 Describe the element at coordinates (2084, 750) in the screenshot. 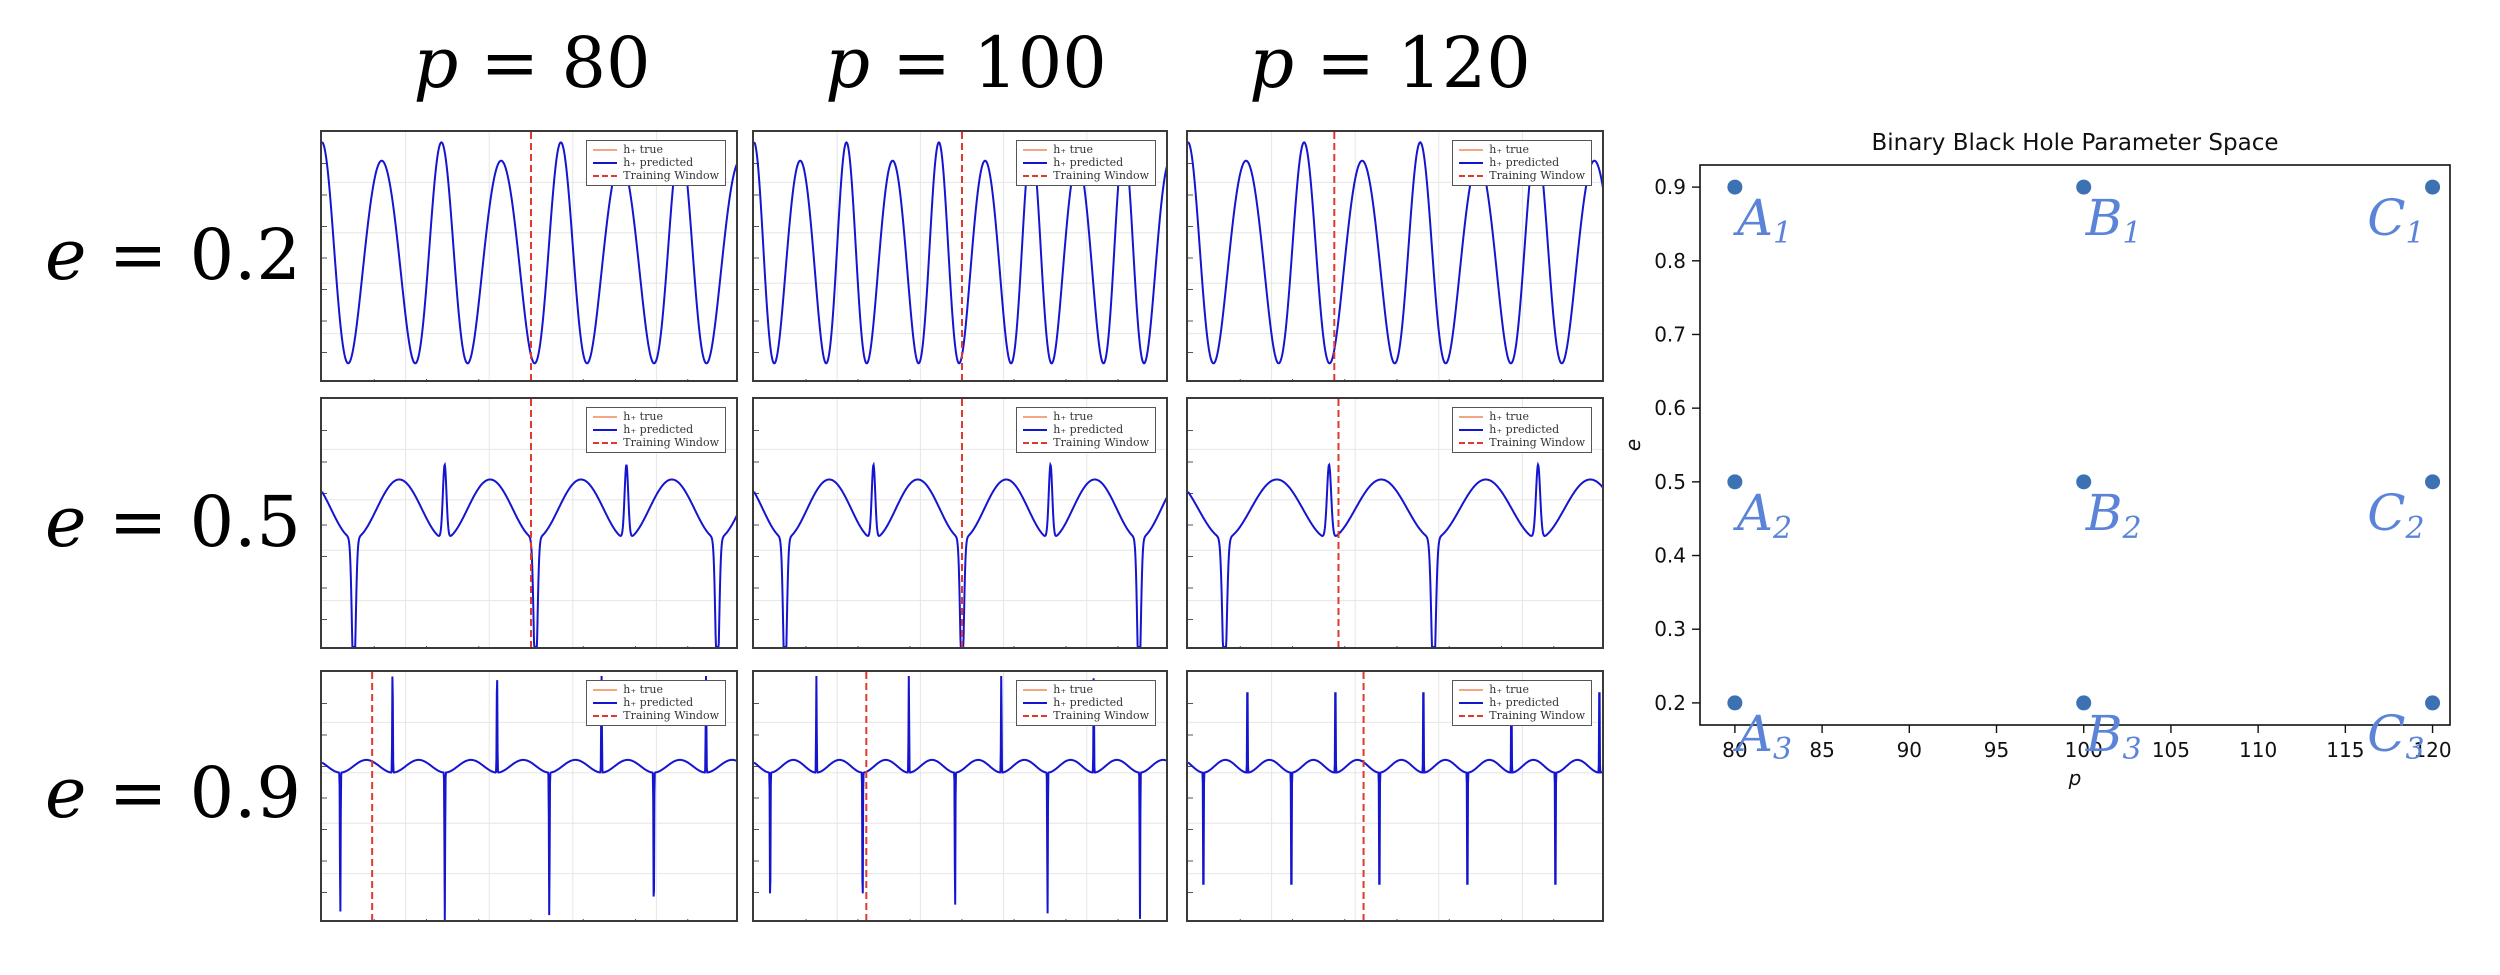

I see `x-tick-label: 100` at that location.